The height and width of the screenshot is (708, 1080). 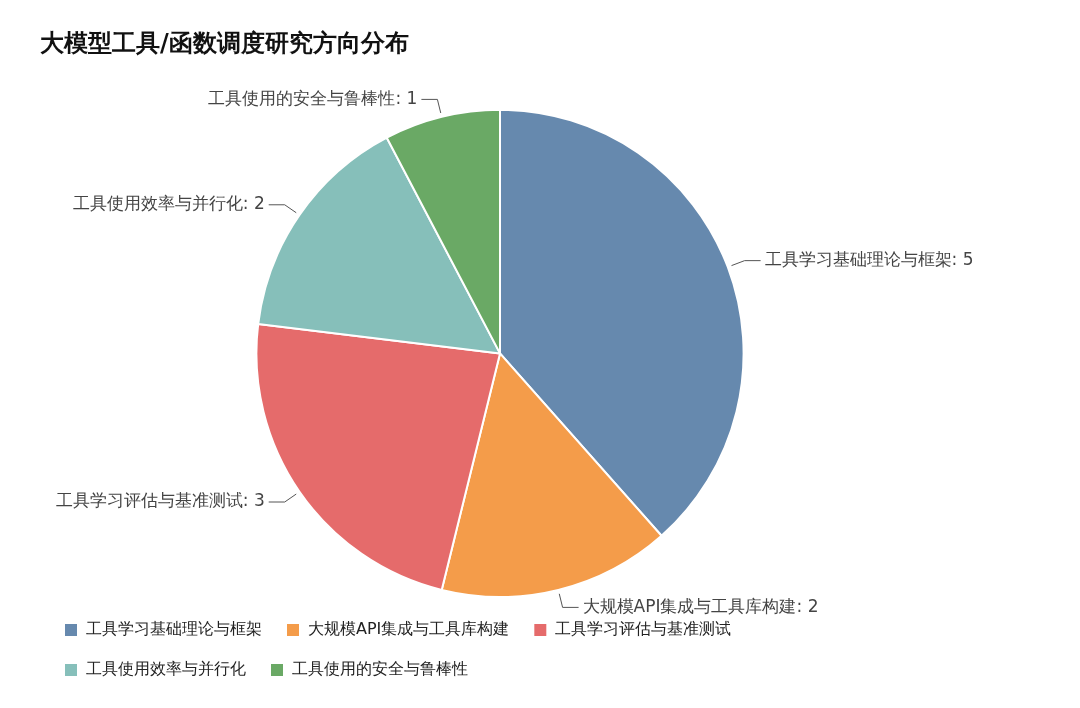 I want to click on slice-label: 工具学习评估与基准测试, so click(x=149, y=500).